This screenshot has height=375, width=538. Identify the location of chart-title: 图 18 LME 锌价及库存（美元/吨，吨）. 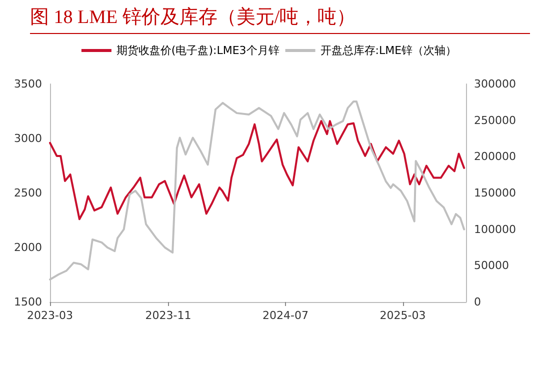
(280, 19).